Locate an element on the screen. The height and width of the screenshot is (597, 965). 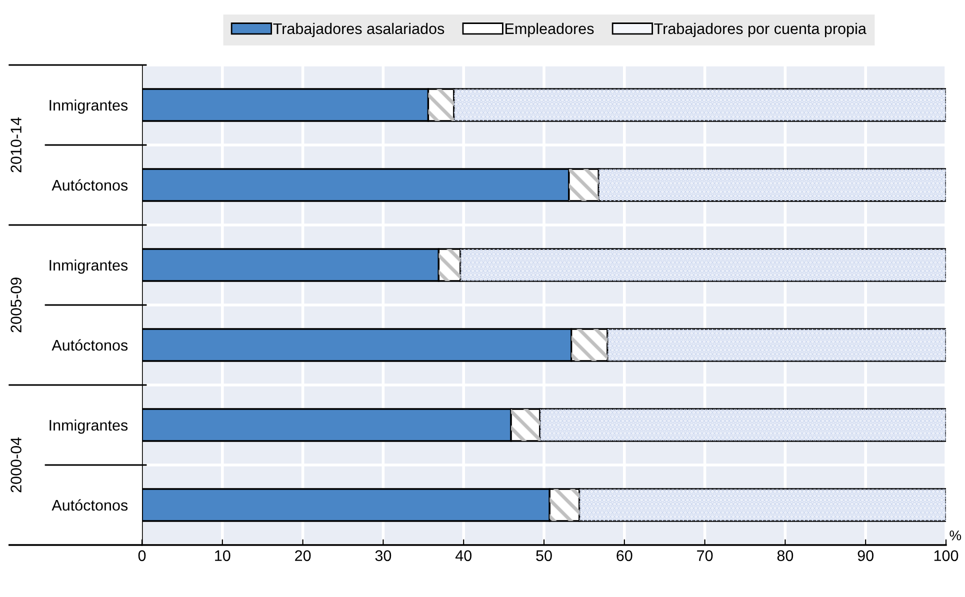
x-tick-label: 20 is located at coordinates (303, 556).